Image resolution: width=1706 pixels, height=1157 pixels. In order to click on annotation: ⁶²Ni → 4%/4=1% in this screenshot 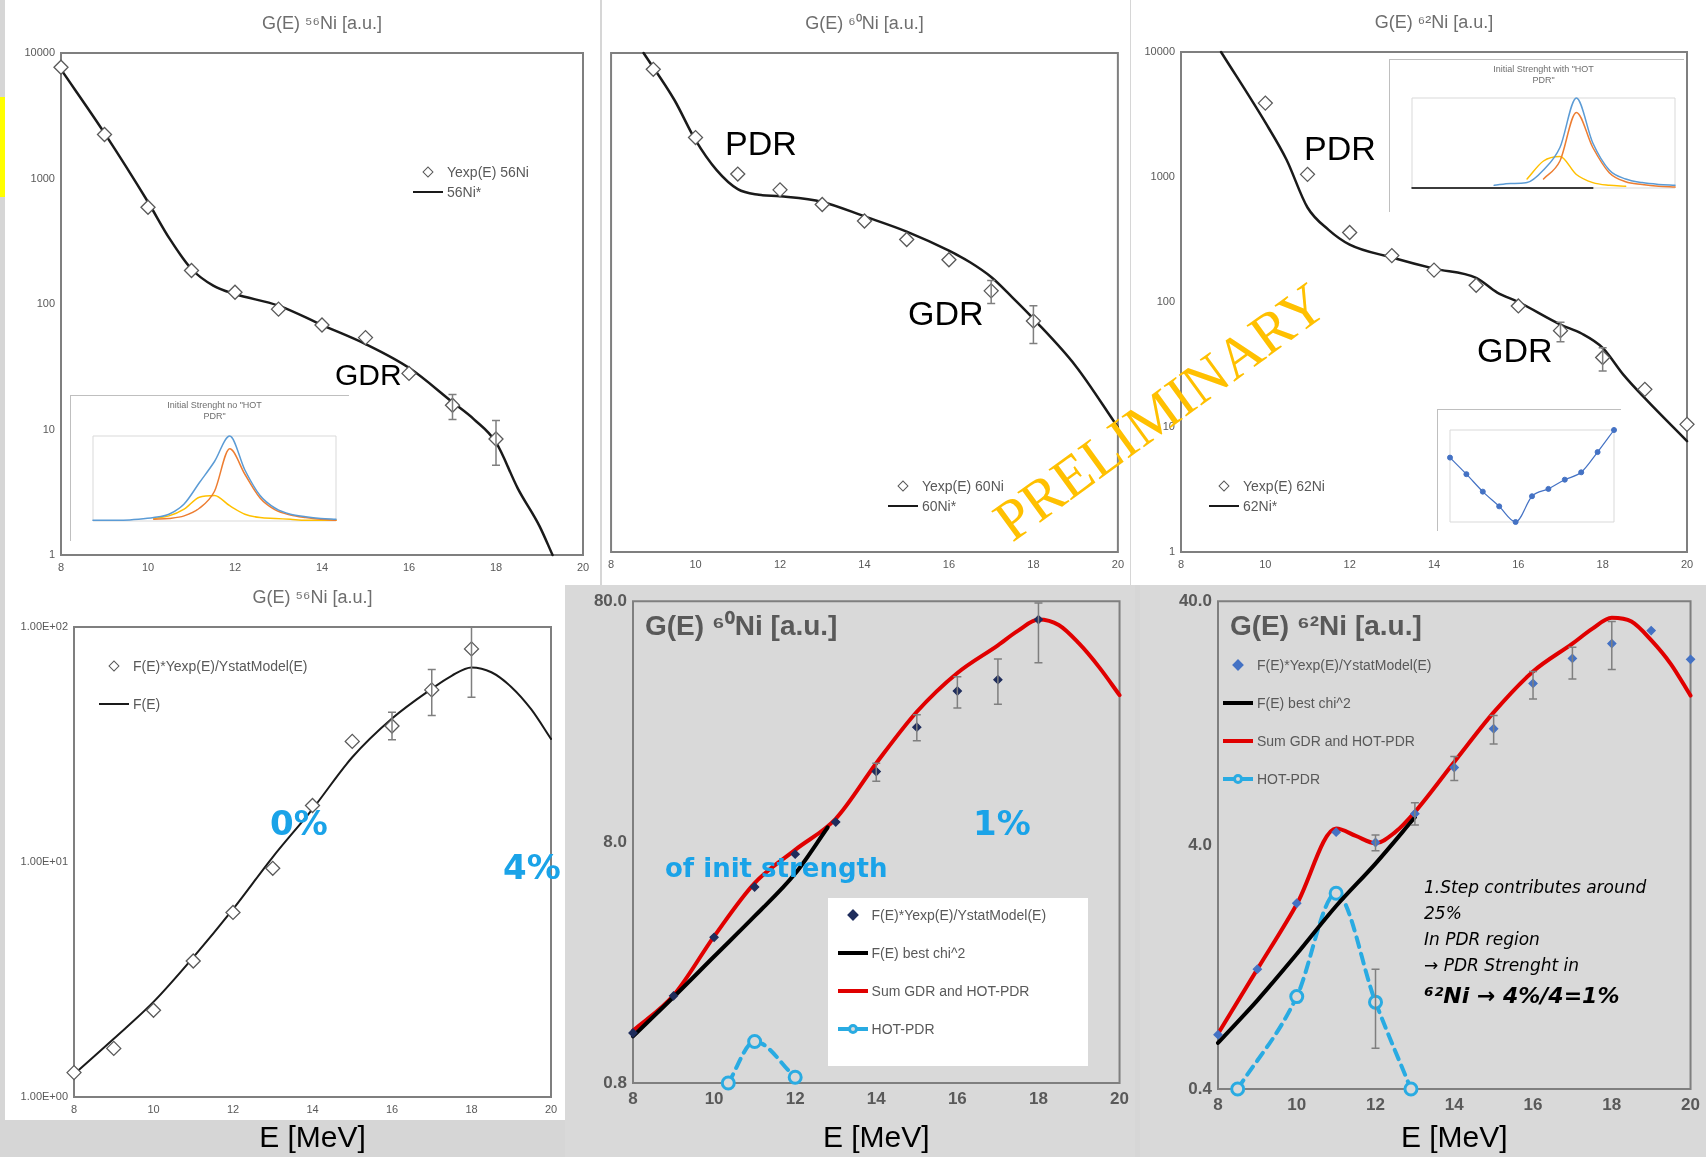, I will do `click(1522, 995)`.